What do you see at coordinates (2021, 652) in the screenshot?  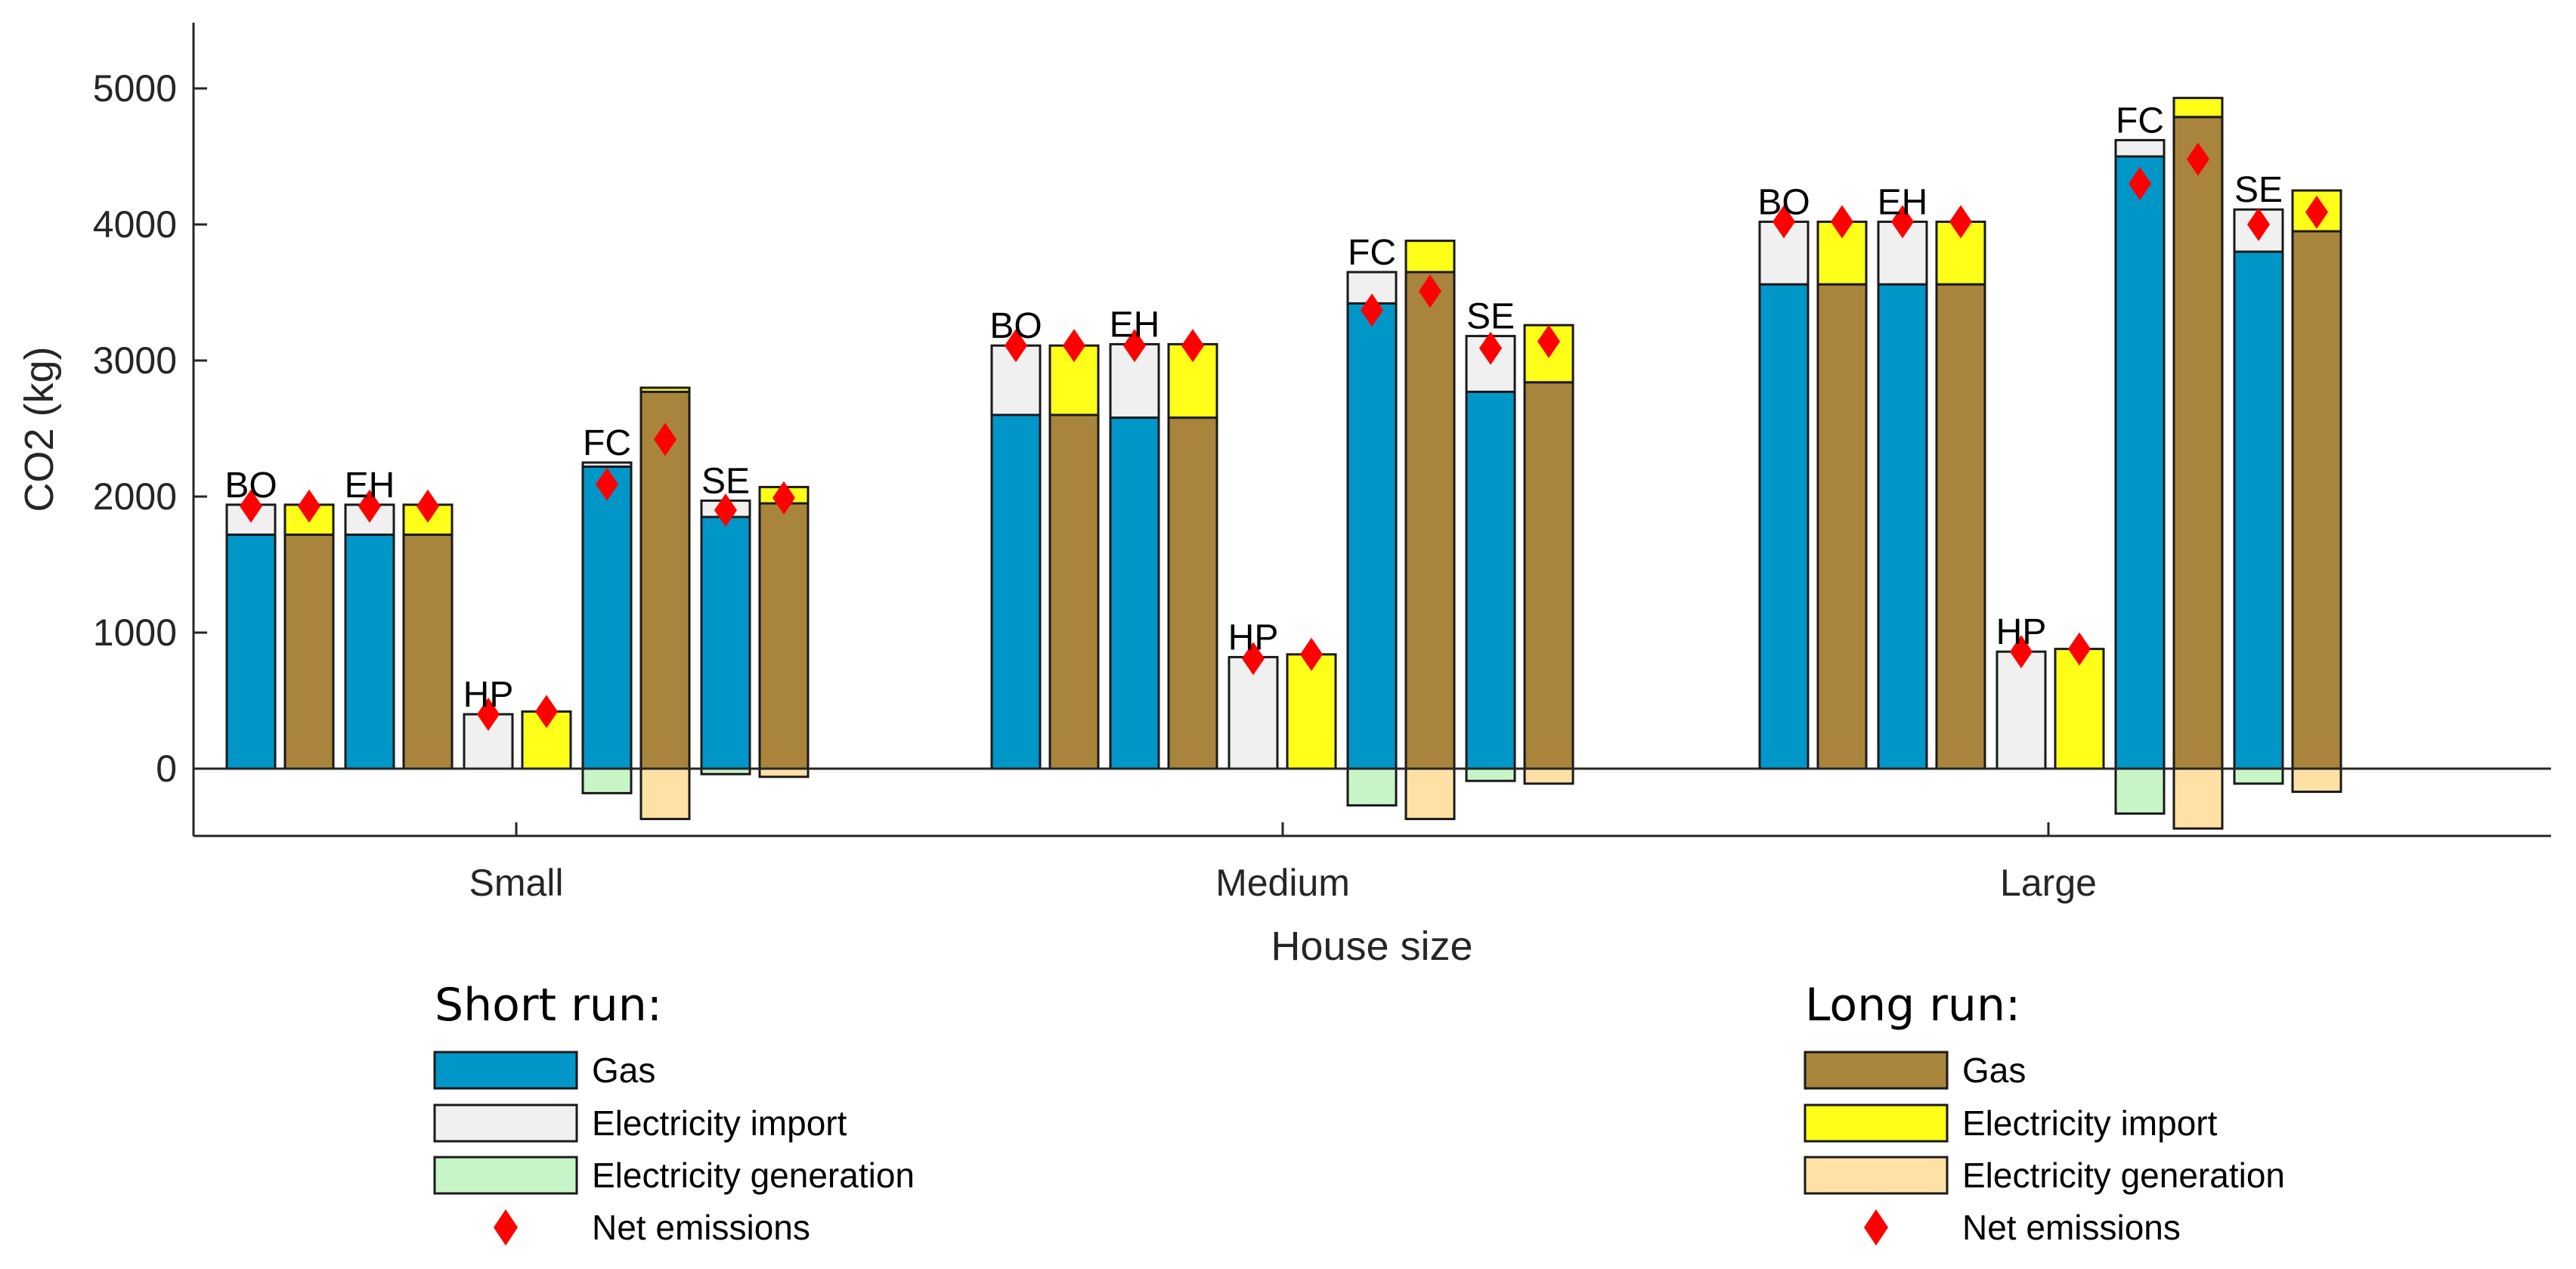 I see `net-marker-large-hp-short` at bounding box center [2021, 652].